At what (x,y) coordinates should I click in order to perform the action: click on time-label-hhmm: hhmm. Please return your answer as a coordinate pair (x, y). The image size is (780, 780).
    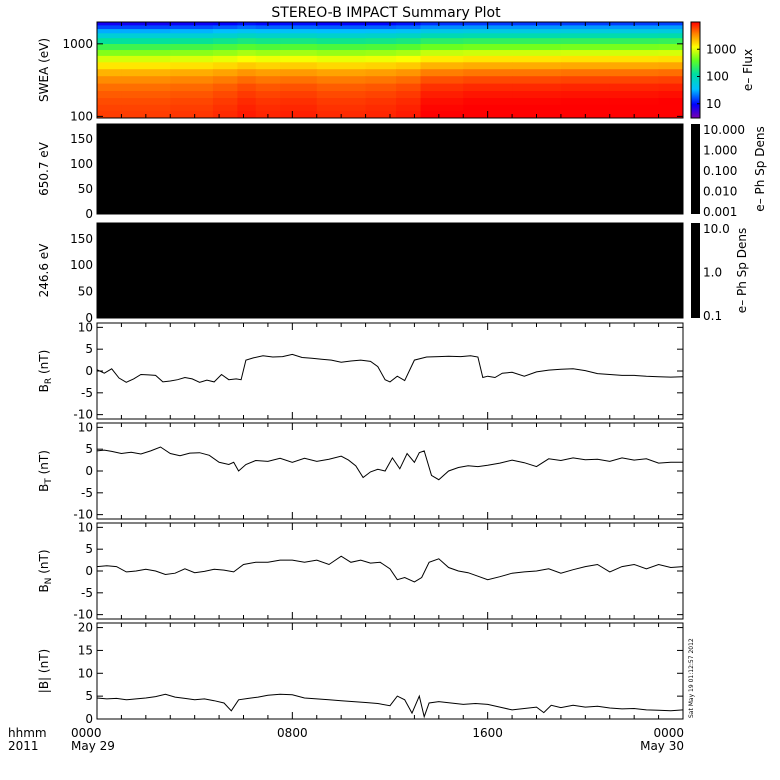
    Looking at the image, I should click on (27, 733).